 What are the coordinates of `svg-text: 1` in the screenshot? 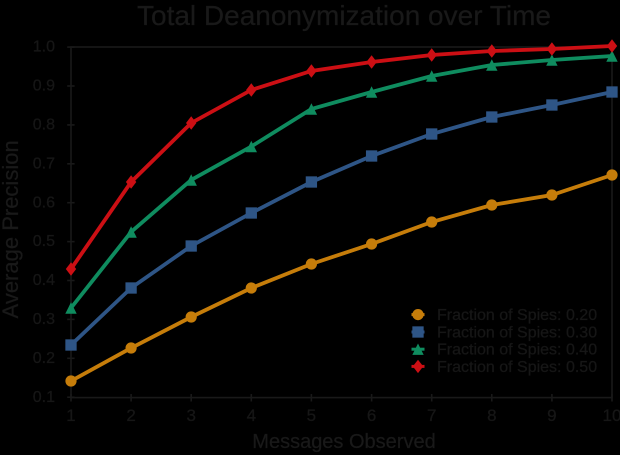 It's located at (70, 415).